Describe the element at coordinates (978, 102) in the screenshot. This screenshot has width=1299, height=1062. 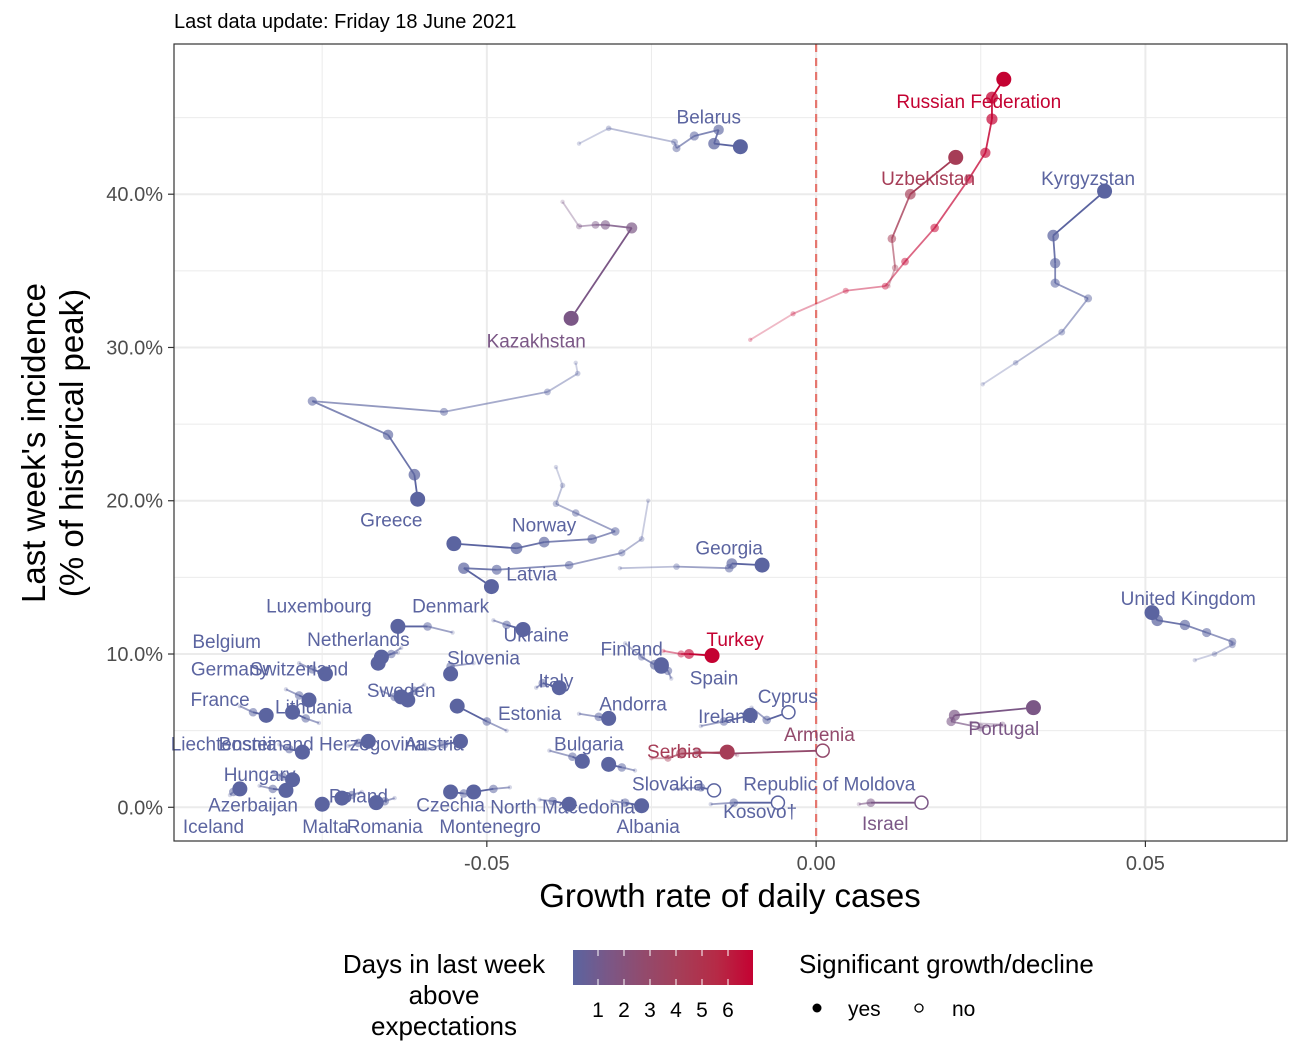
I see `country-label: Russian Federation` at that location.